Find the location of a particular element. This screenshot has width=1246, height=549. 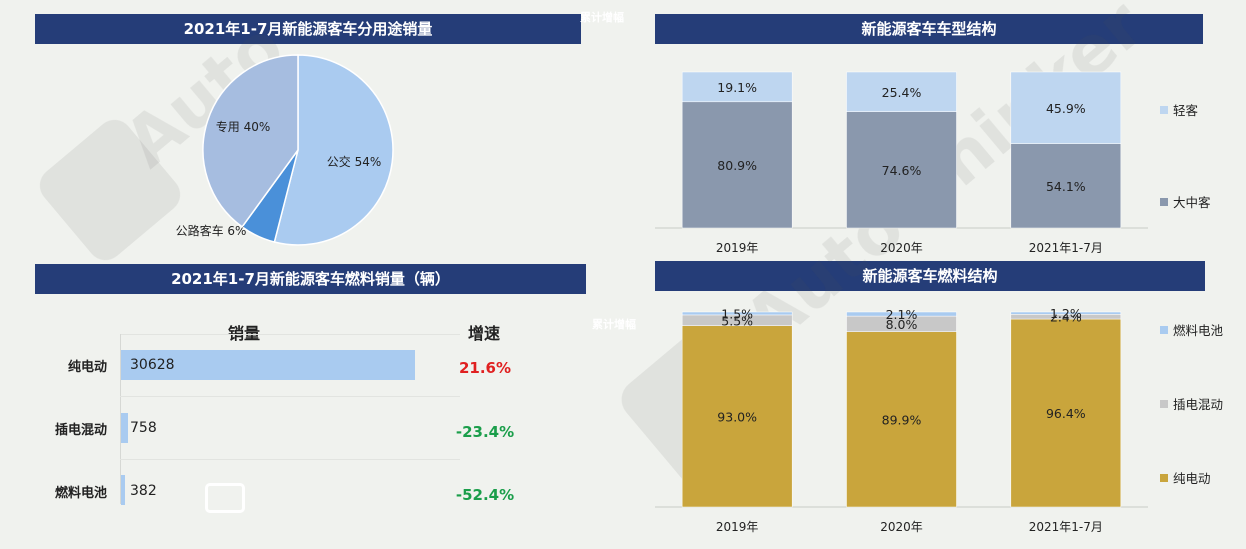

vt-svg-data-label-0-2: 54.1% is located at coordinates (1066, 186).